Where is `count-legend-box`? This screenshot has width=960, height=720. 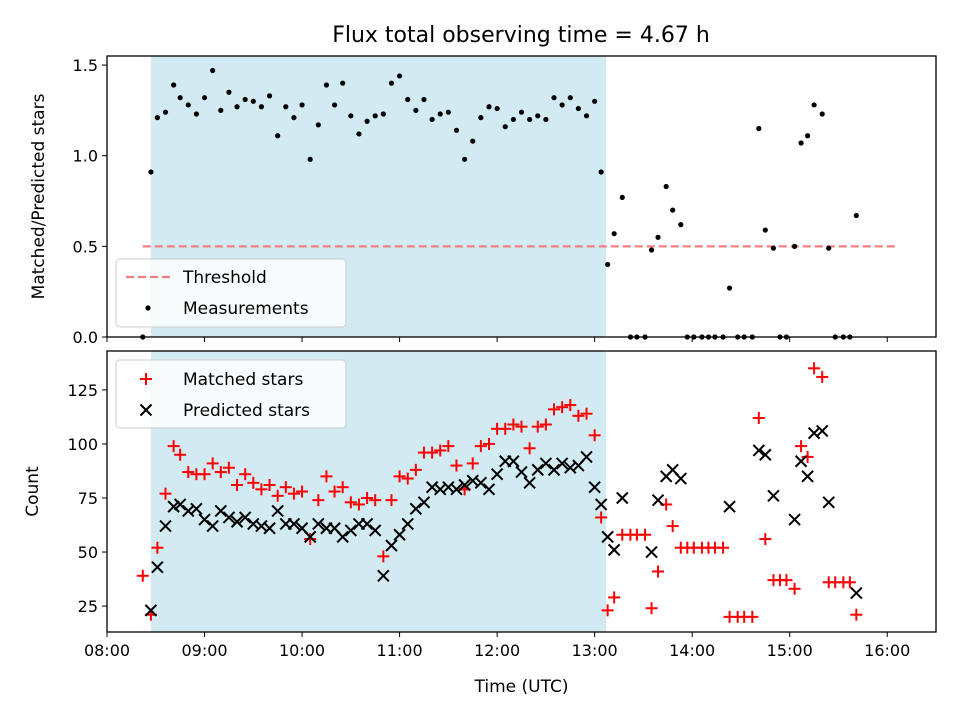
count-legend-box is located at coordinates (231, 394).